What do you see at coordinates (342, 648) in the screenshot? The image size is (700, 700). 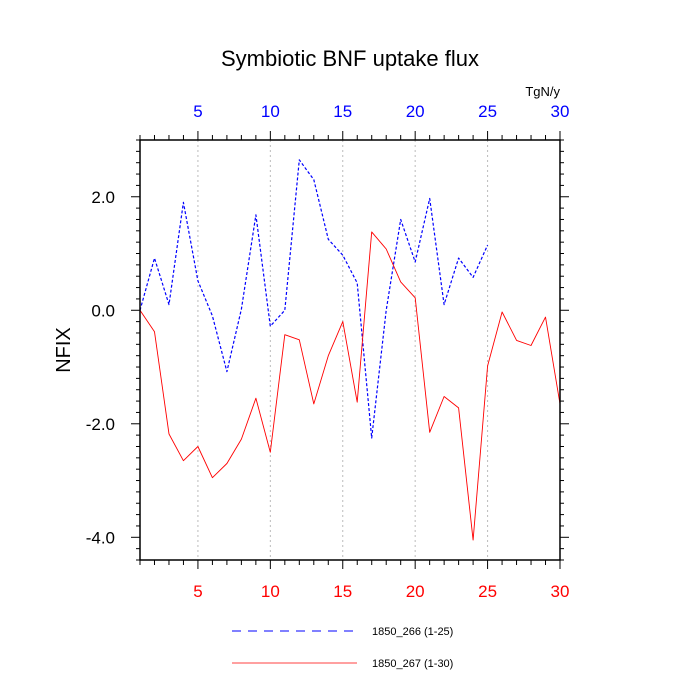 I see `legend: 1850_266 (1-25) 1850_267 (1-30)` at bounding box center [342, 648].